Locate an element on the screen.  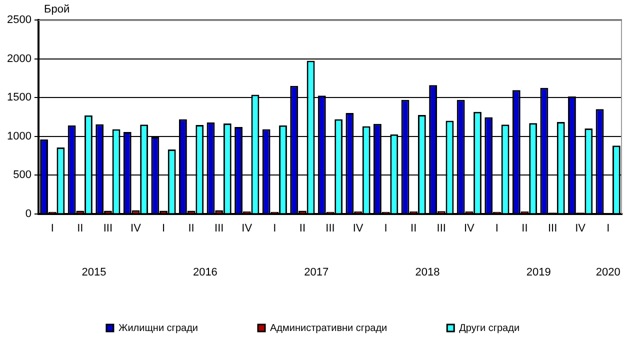
legend-label: Административни сгради is located at coordinates (329, 328).